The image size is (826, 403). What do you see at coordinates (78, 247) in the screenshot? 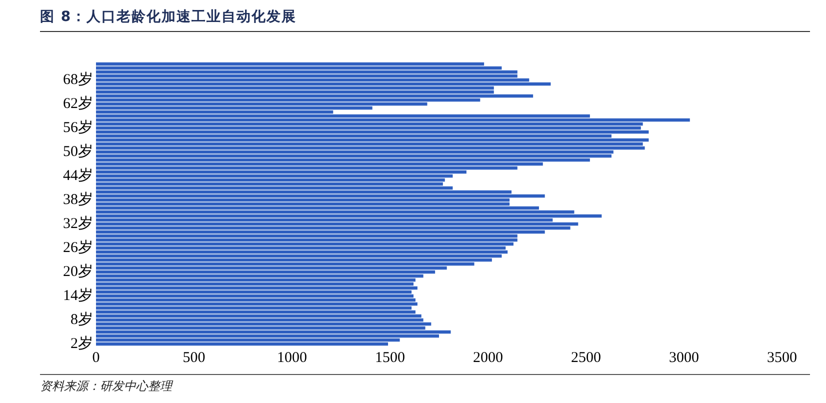
I see `y-tick-label: 26岁` at bounding box center [78, 247].